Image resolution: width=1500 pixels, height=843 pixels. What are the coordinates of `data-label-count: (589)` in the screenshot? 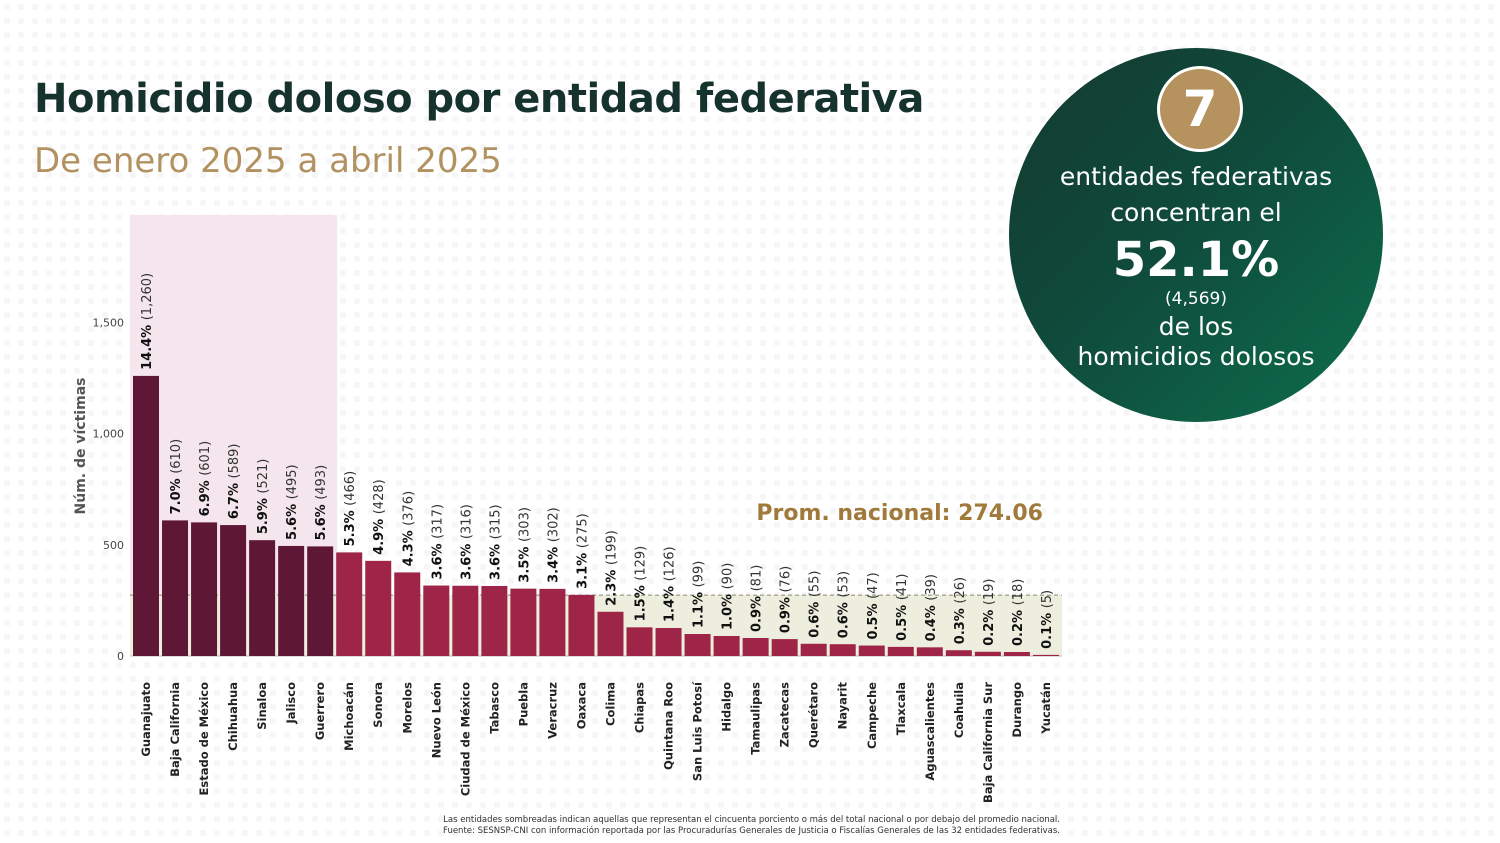 It's located at (234, 461).